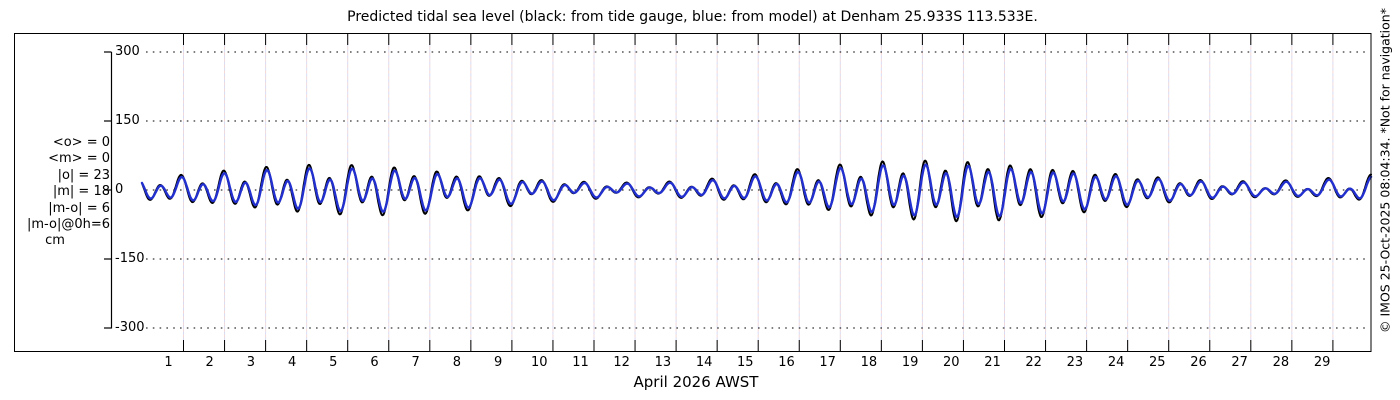  Describe the element at coordinates (827, 362) in the screenshot. I see `x-tick-label: 17` at that location.